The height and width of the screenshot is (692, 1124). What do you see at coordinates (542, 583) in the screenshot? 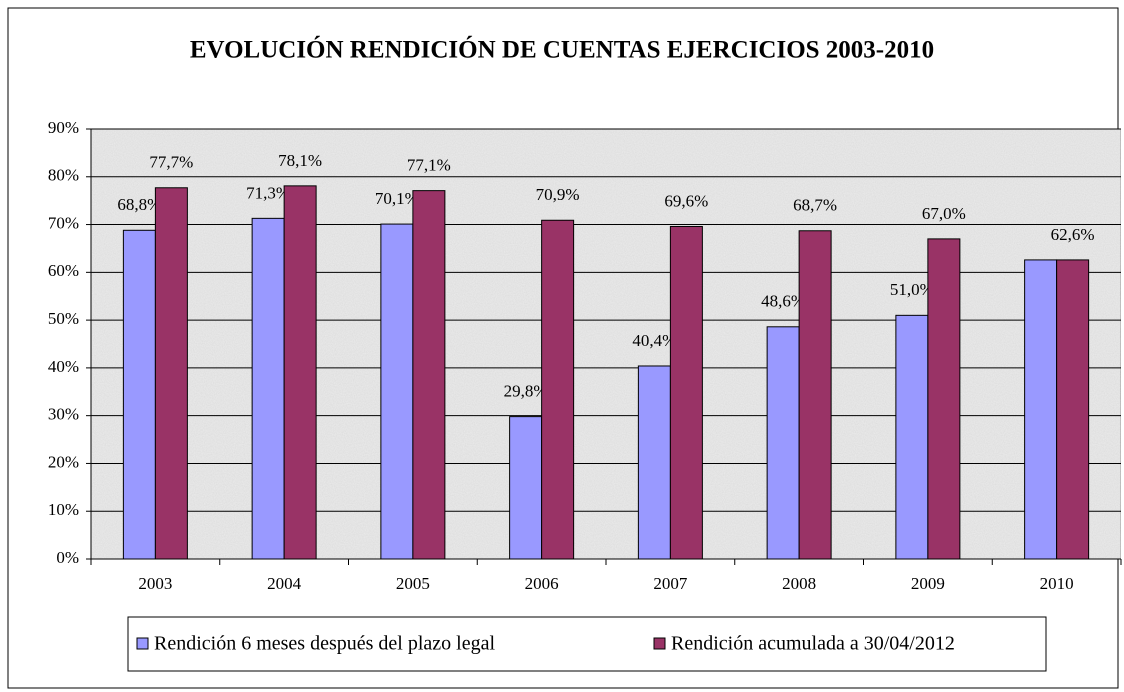
I see `x-tick-label: 2006` at bounding box center [542, 583].